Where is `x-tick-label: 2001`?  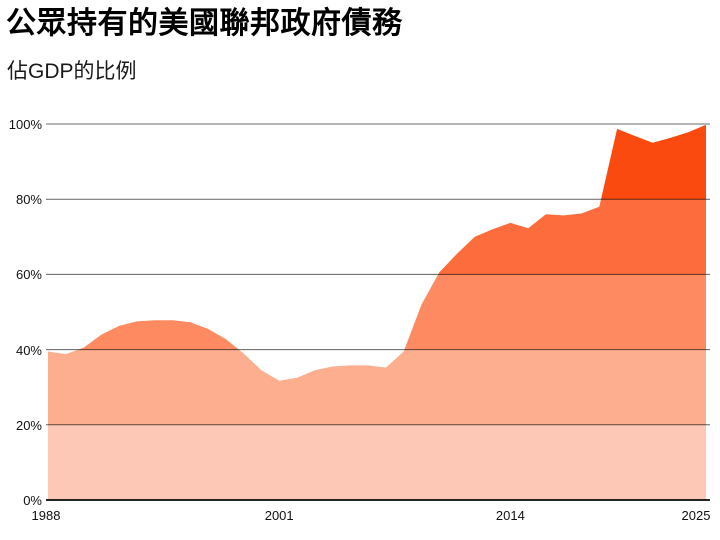 x-tick-label: 2001 is located at coordinates (279, 515).